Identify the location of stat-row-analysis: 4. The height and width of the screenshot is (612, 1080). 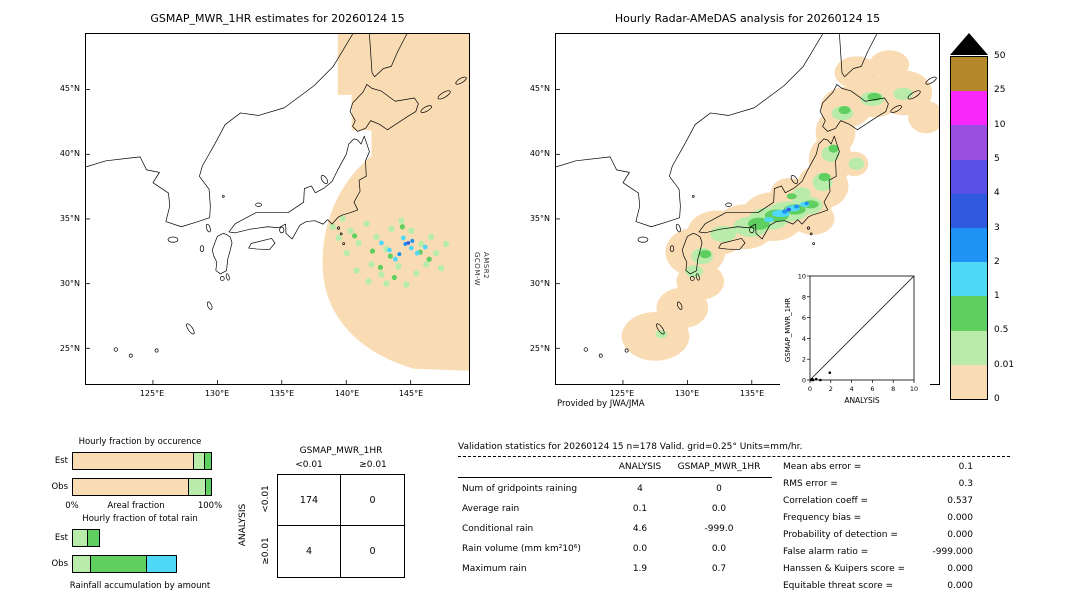
(640, 489).